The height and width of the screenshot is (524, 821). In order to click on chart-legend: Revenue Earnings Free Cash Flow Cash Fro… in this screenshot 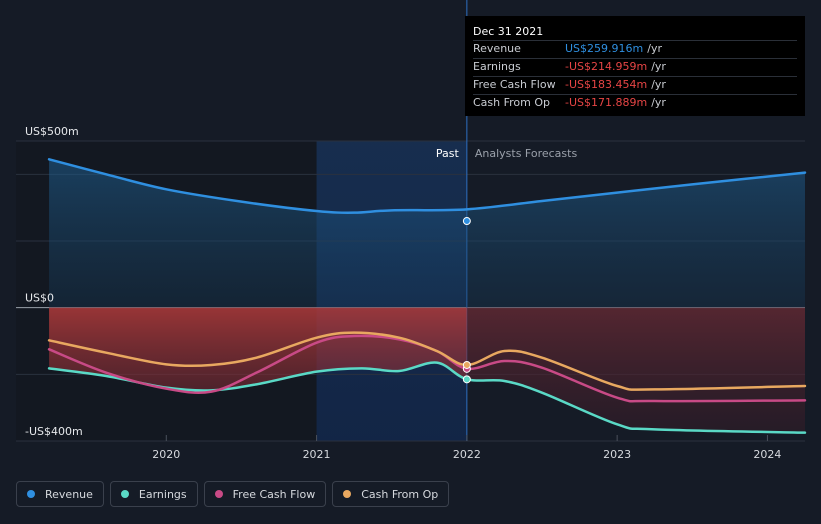, I will do `click(233, 494)`.